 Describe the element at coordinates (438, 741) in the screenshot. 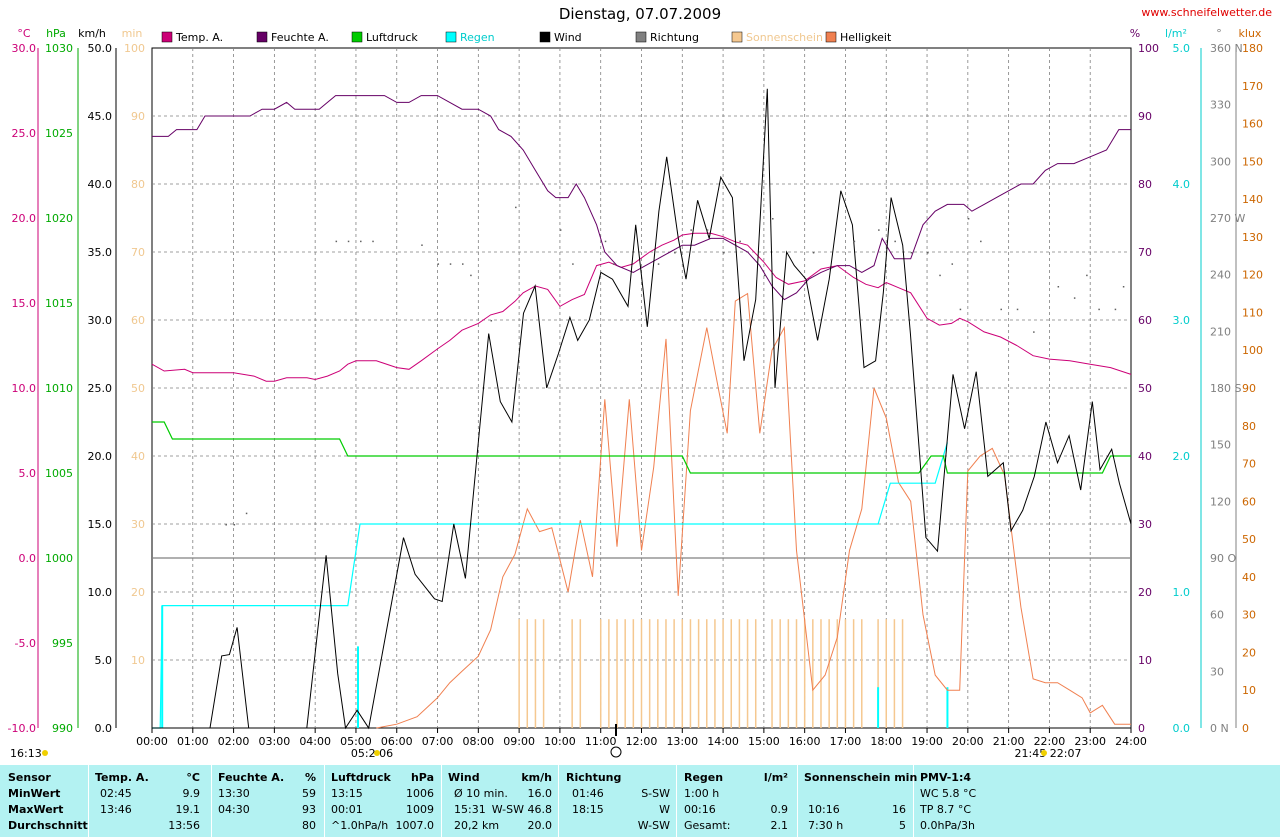

I see `x-tick-label: 07:00` at that location.